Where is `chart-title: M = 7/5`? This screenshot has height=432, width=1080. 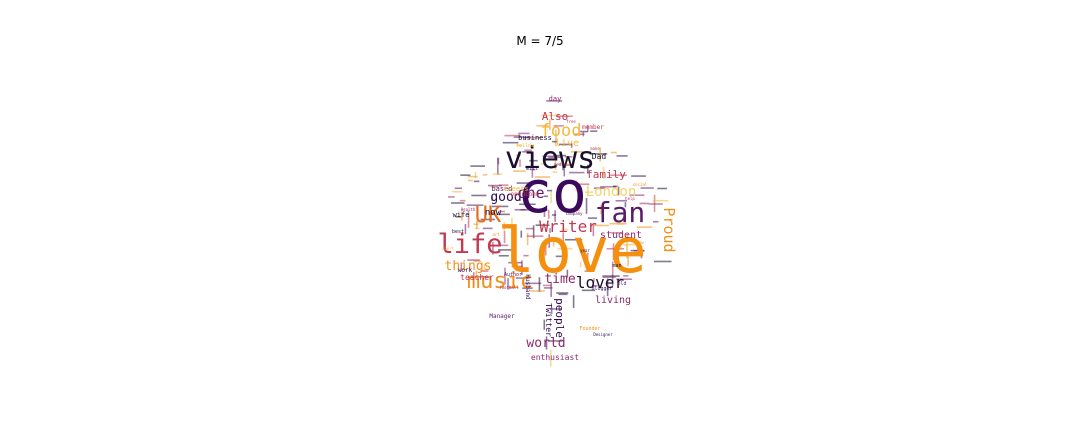
chart-title: M = 7/5 is located at coordinates (540, 41).